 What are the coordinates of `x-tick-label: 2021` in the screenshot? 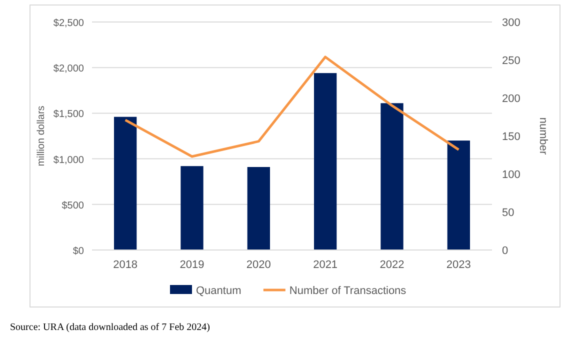 It's located at (325, 265).